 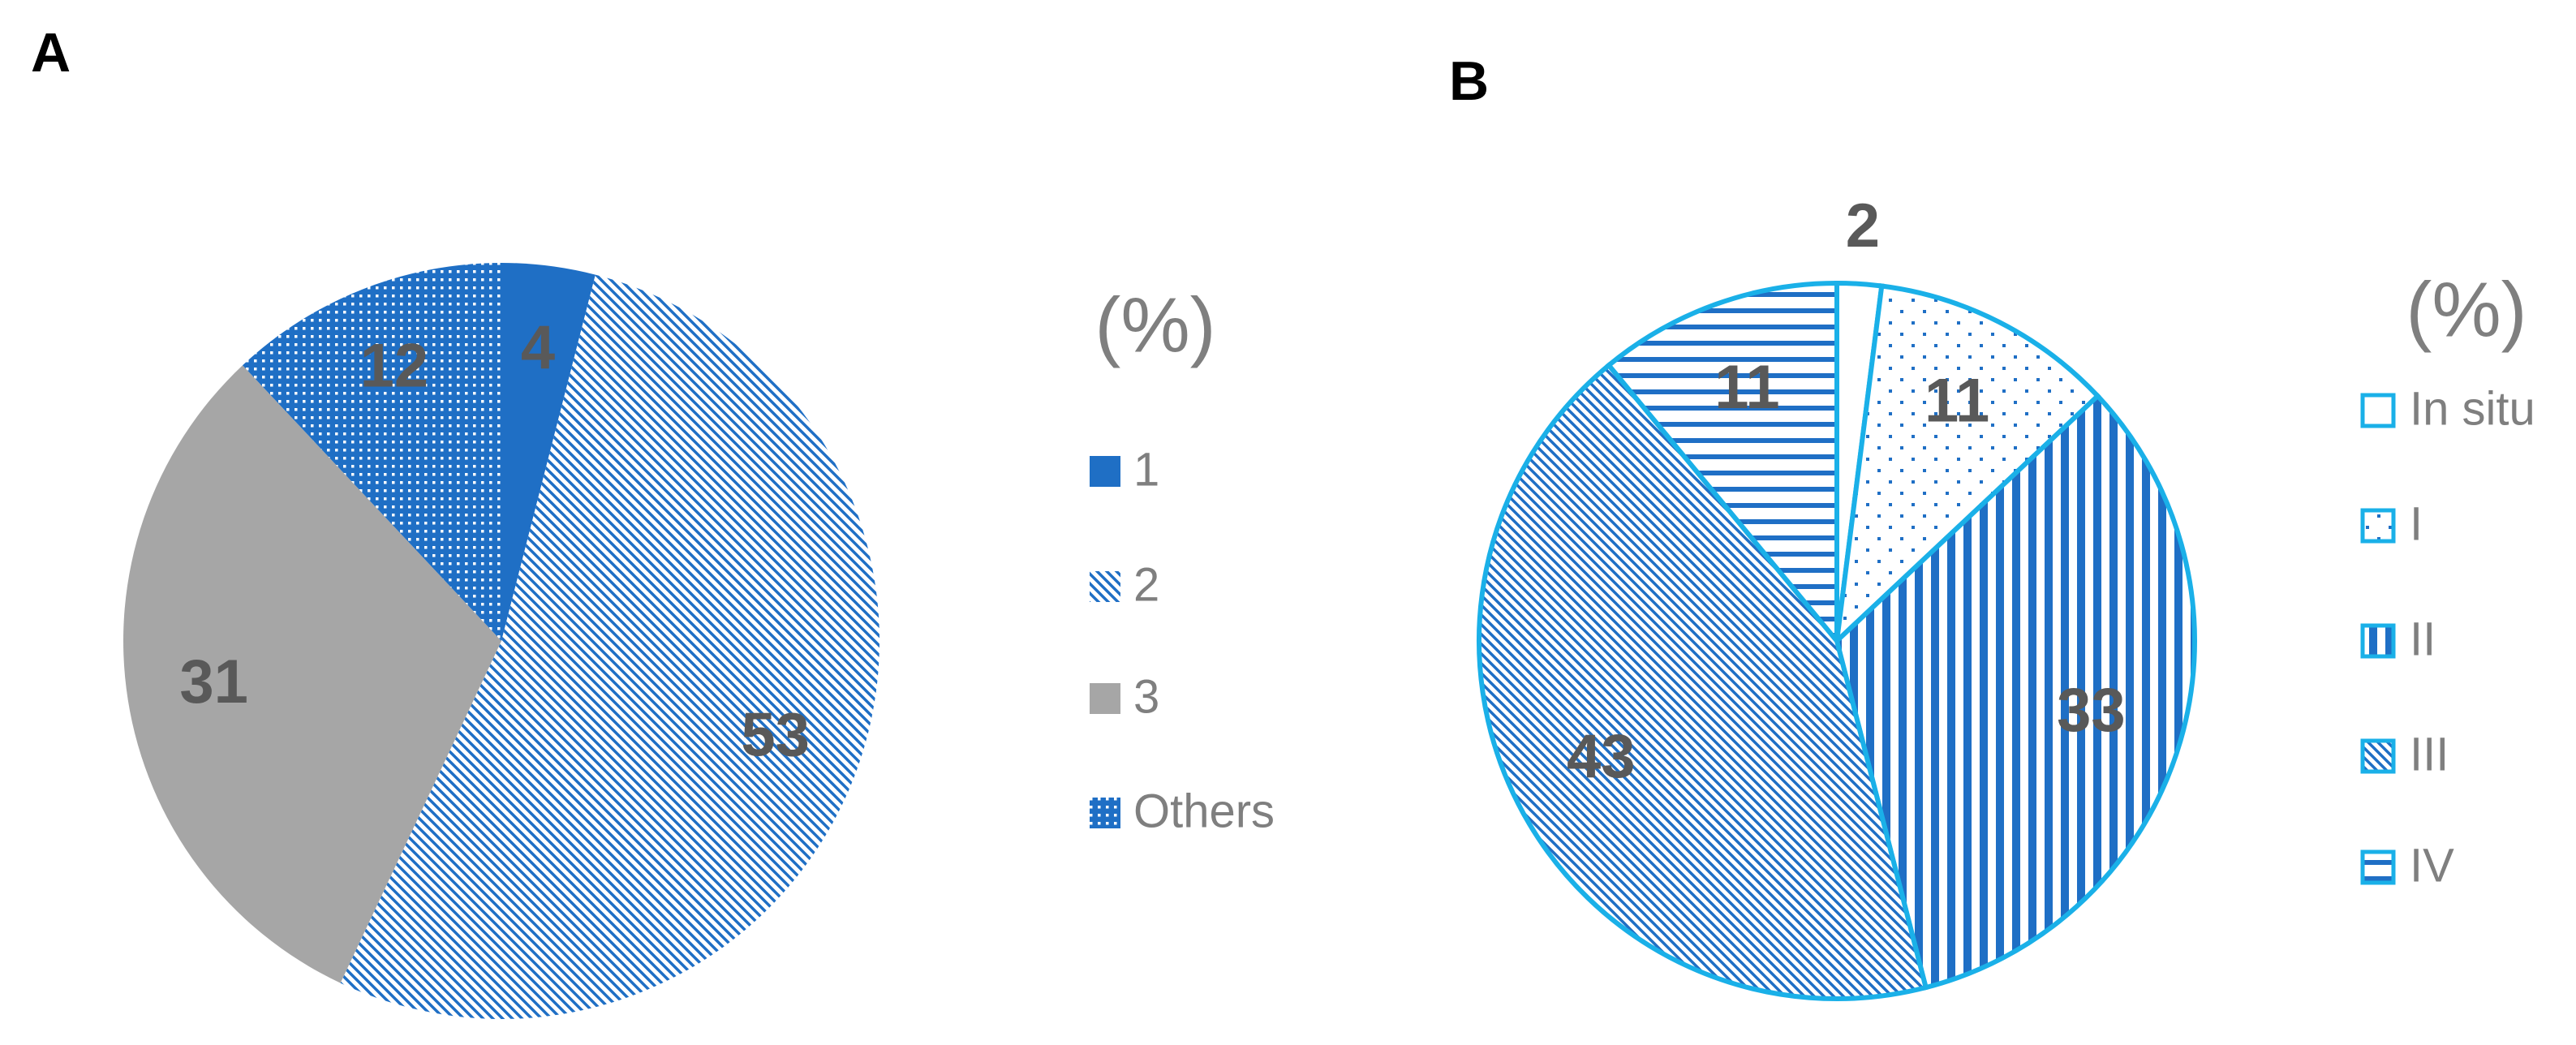 What do you see at coordinates (2416, 524) in the screenshot?
I see `legend-label: I` at bounding box center [2416, 524].